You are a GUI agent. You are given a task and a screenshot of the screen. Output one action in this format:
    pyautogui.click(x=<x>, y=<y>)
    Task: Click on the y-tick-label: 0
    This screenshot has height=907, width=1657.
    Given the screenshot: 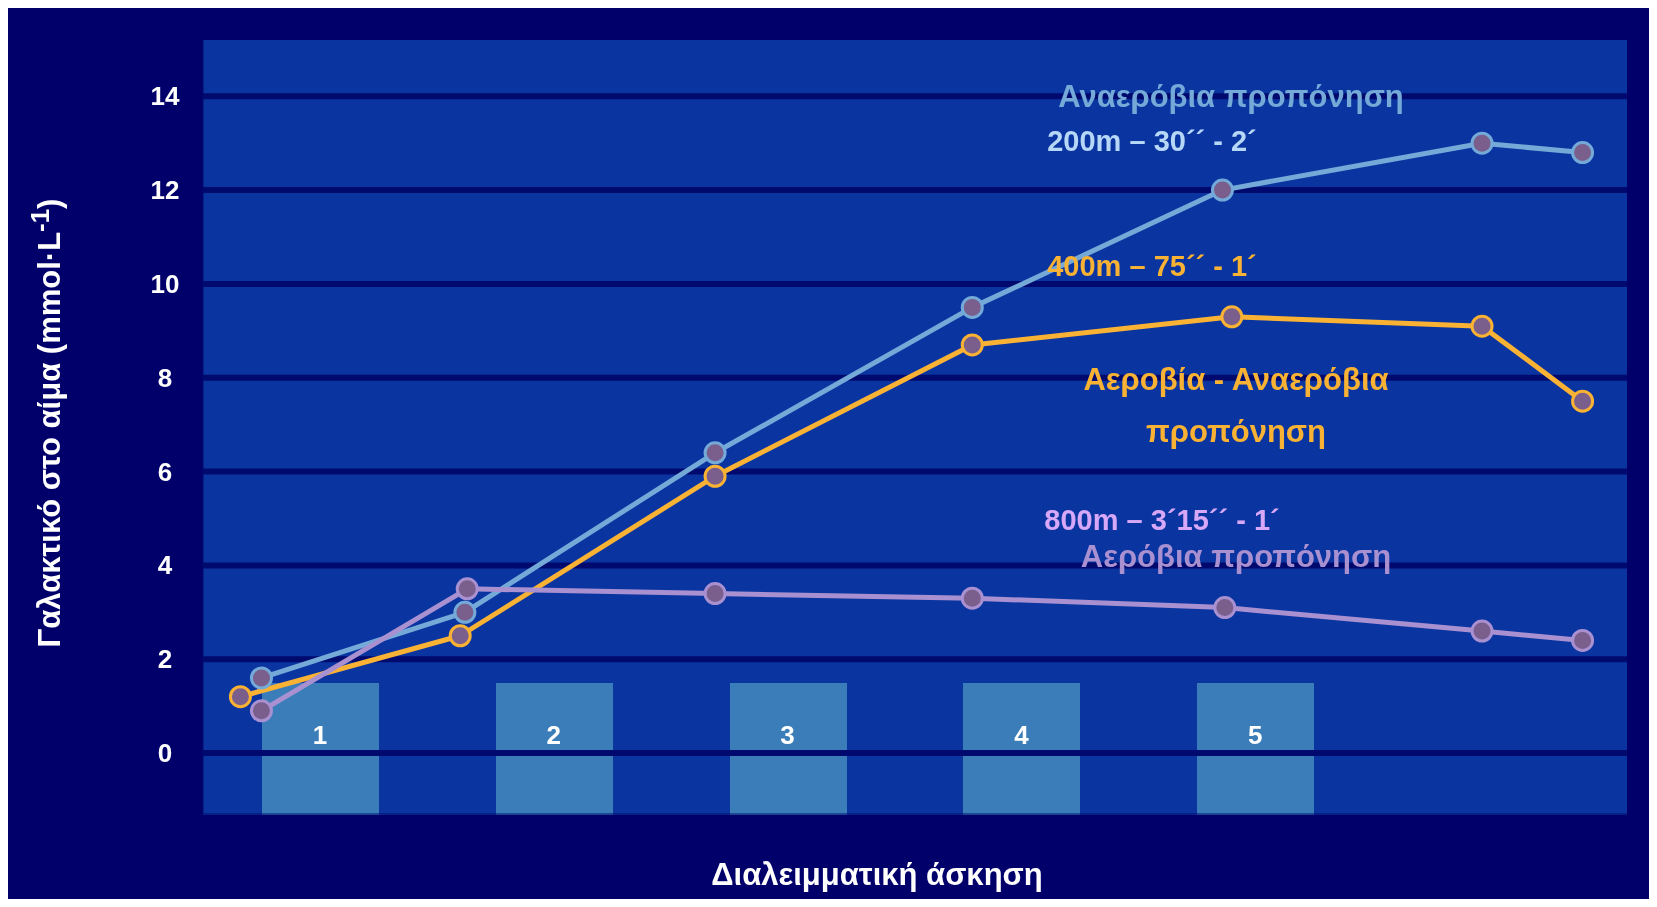 What is the action you would take?
    pyautogui.click(x=165, y=753)
    